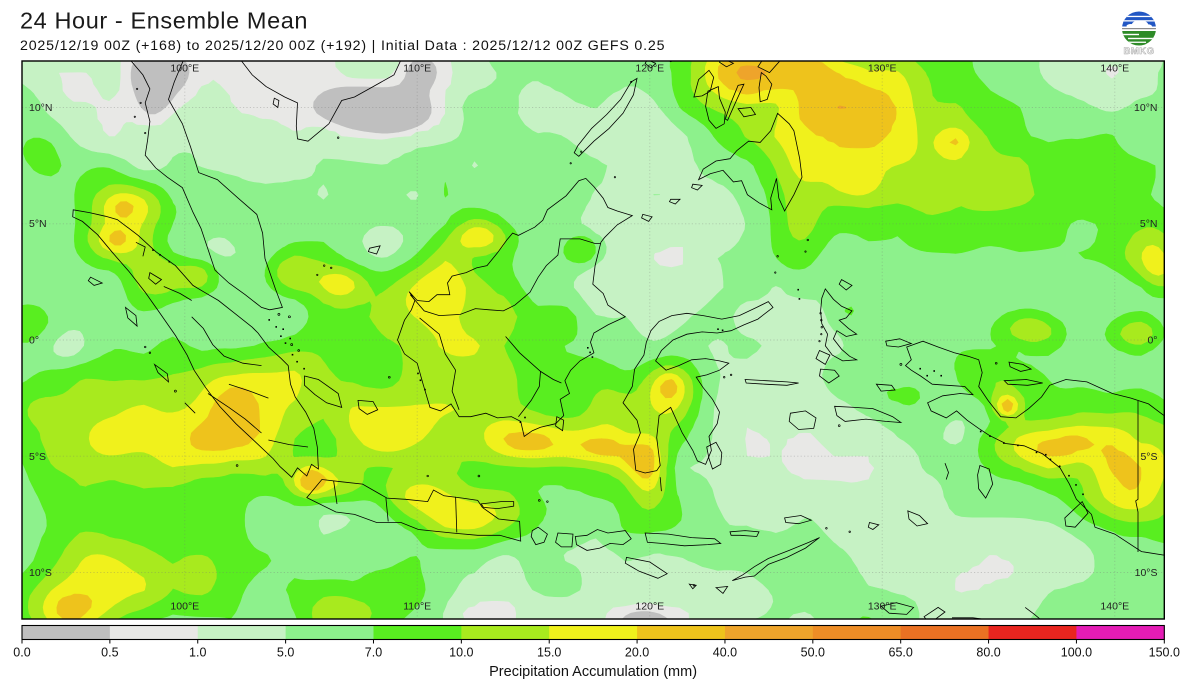  What do you see at coordinates (988, 653) in the screenshot?
I see `svg-text: 80.0` at bounding box center [988, 653].